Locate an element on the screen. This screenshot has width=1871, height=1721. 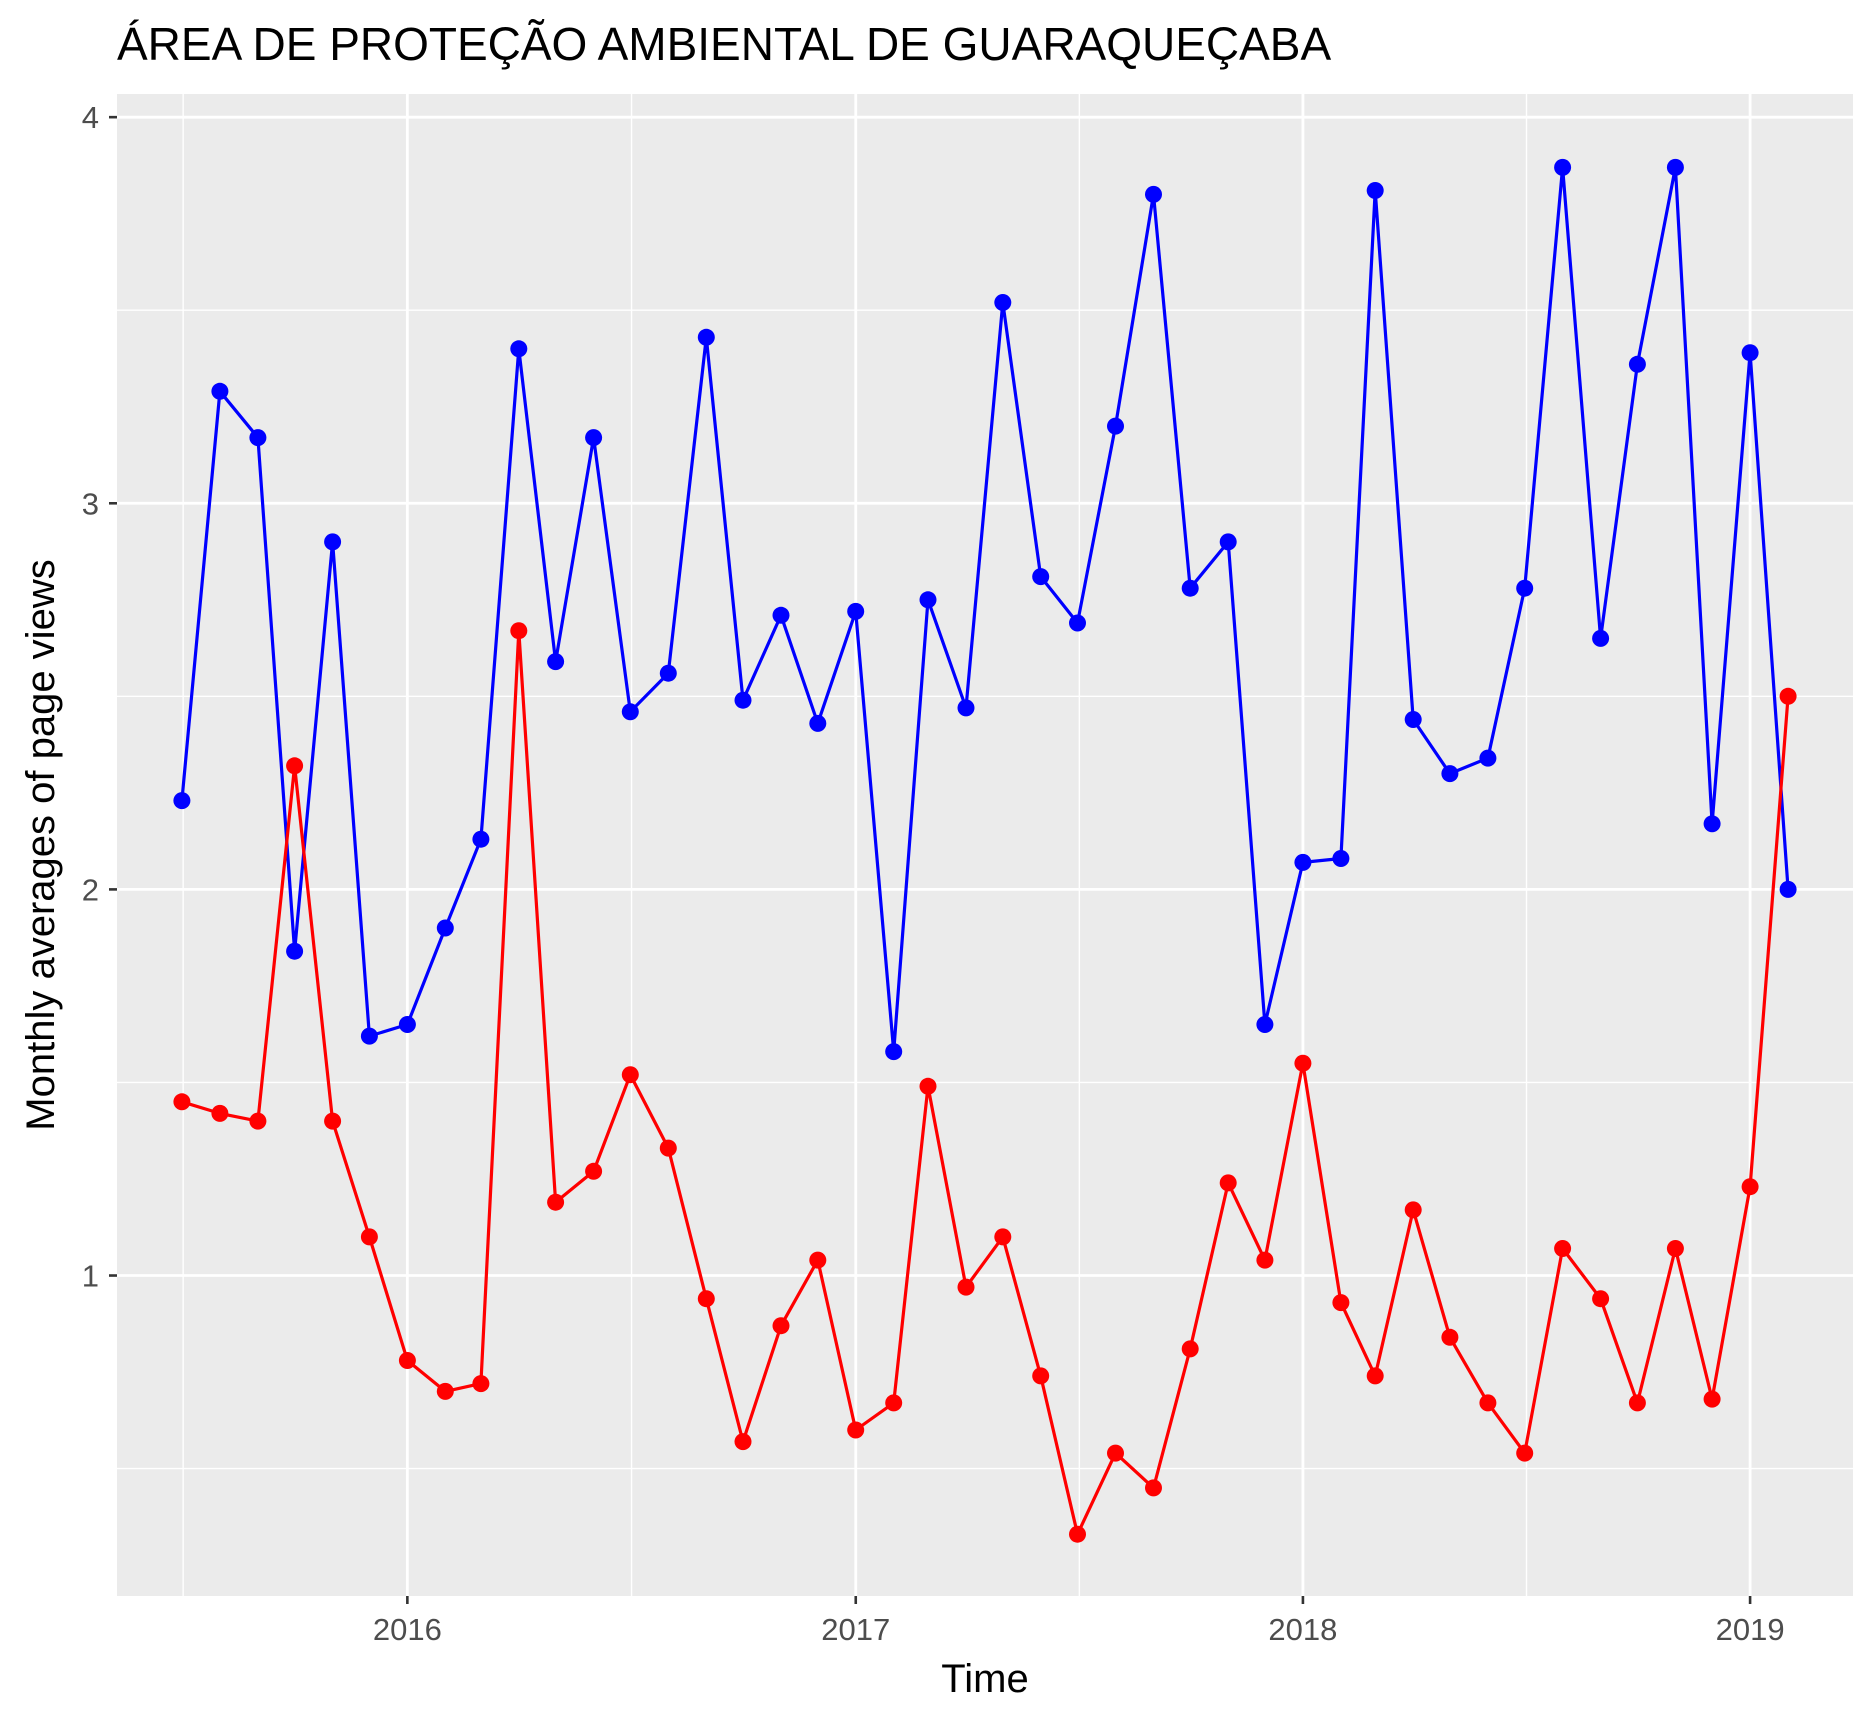
y-axis-title: Monthly averages of page views is located at coordinates (41, 844).